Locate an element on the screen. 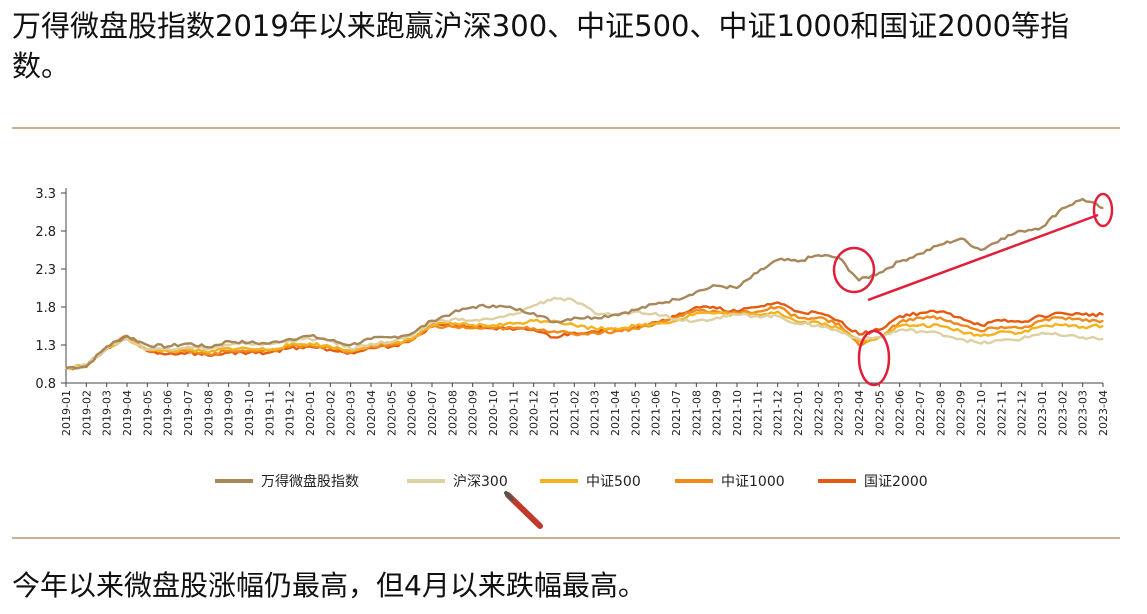 Image resolution: width=1147 pixels, height=614 pixels. legend-label-2: 中证500 is located at coordinates (613, 482).